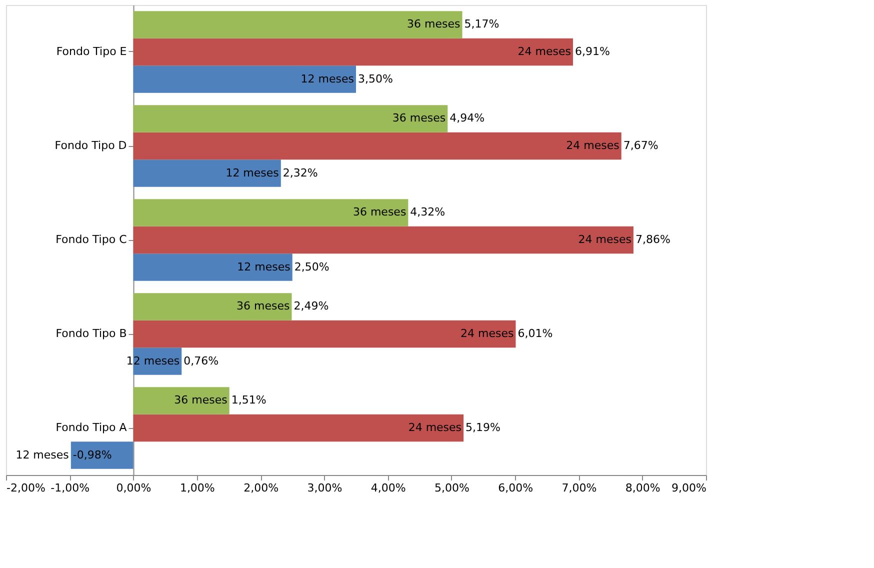 Image resolution: width=874 pixels, height=568 pixels. Describe the element at coordinates (90, 145) in the screenshot. I see `y-tick-label: Fondo Tipo D` at that location.